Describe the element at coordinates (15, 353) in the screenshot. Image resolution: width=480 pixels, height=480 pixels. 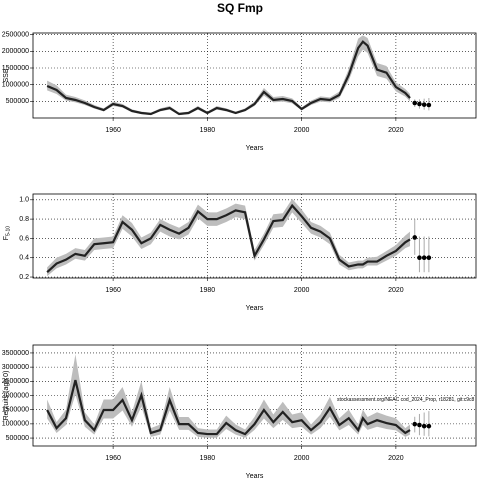
I see `y-tick-label: 3500000` at that location.